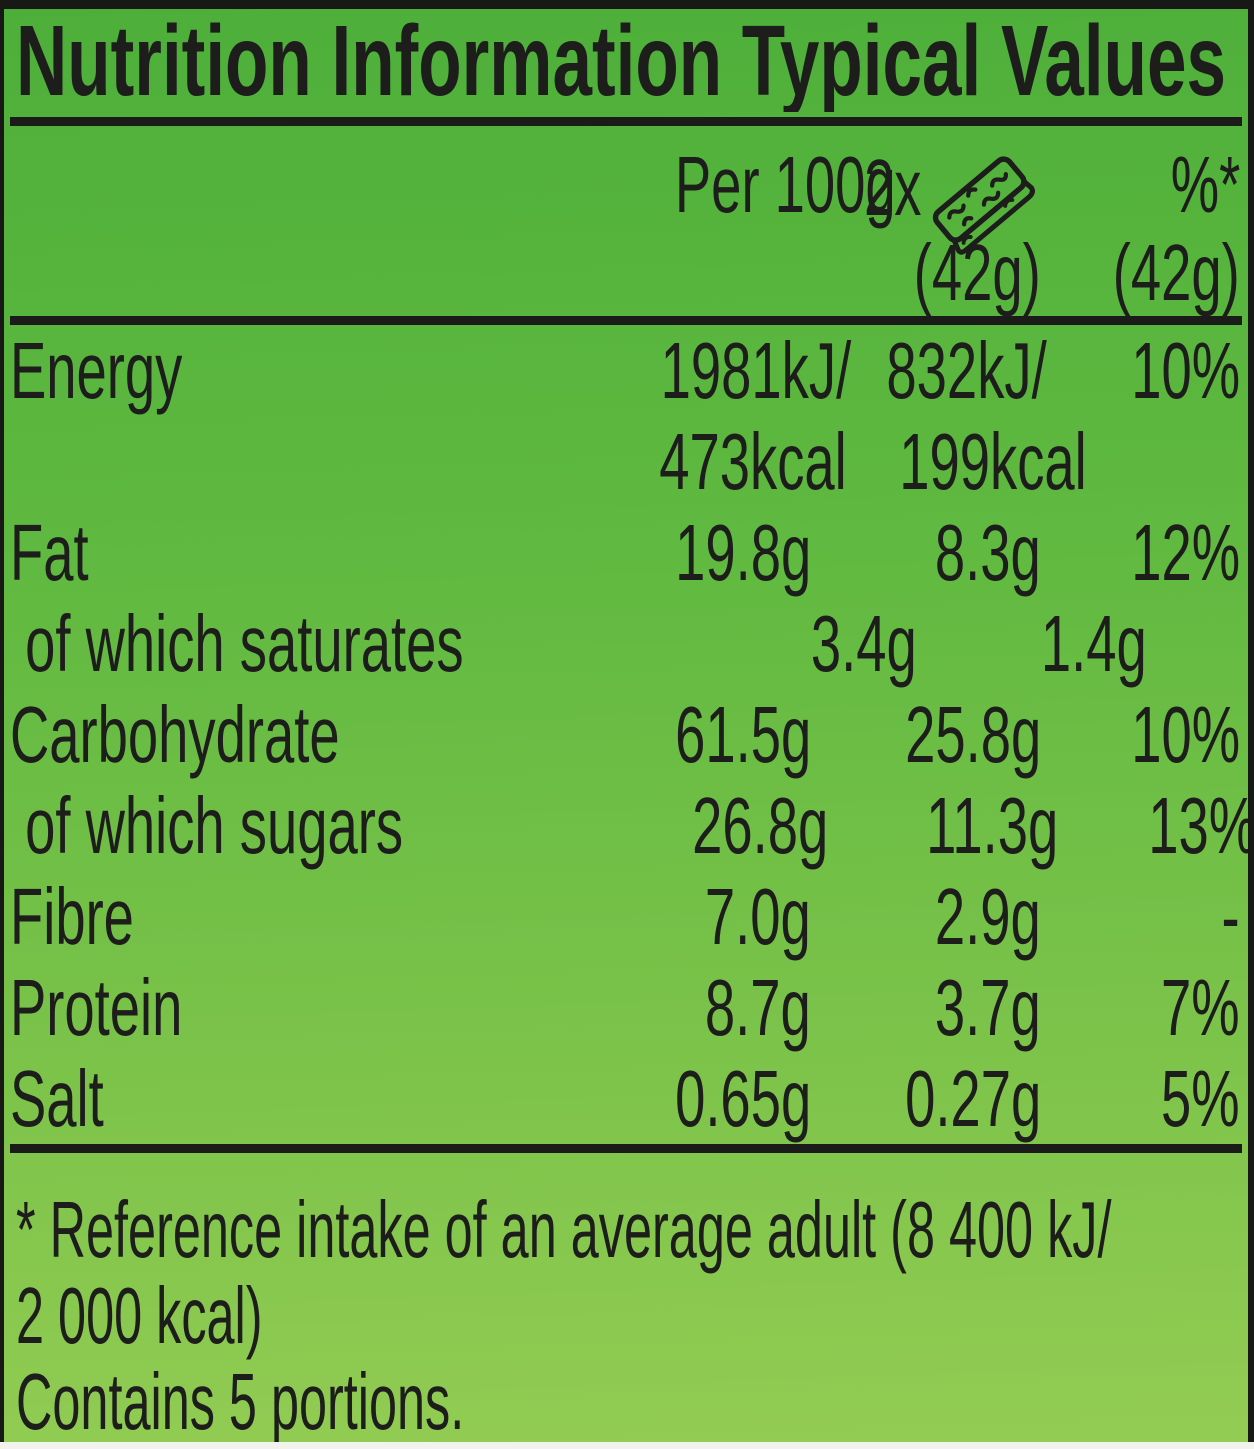  I want to click on ri-size-label: (42g), so click(1176, 272).